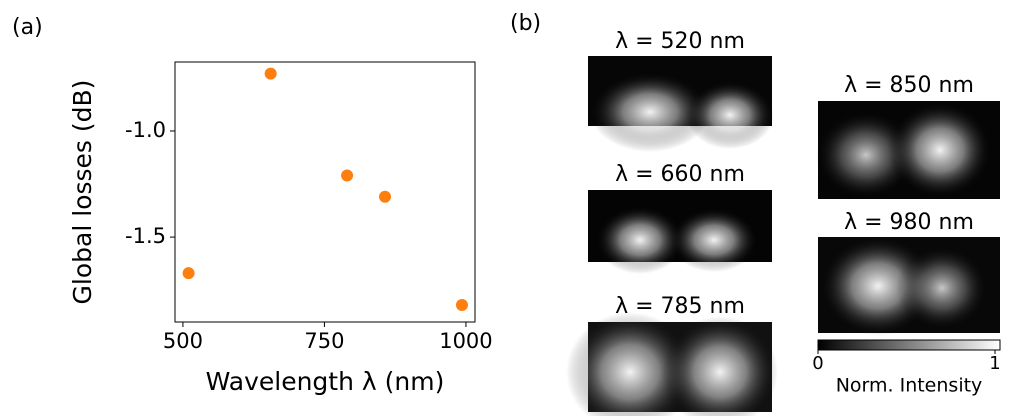  I want to click on x-tick-label: 500, so click(183, 341).